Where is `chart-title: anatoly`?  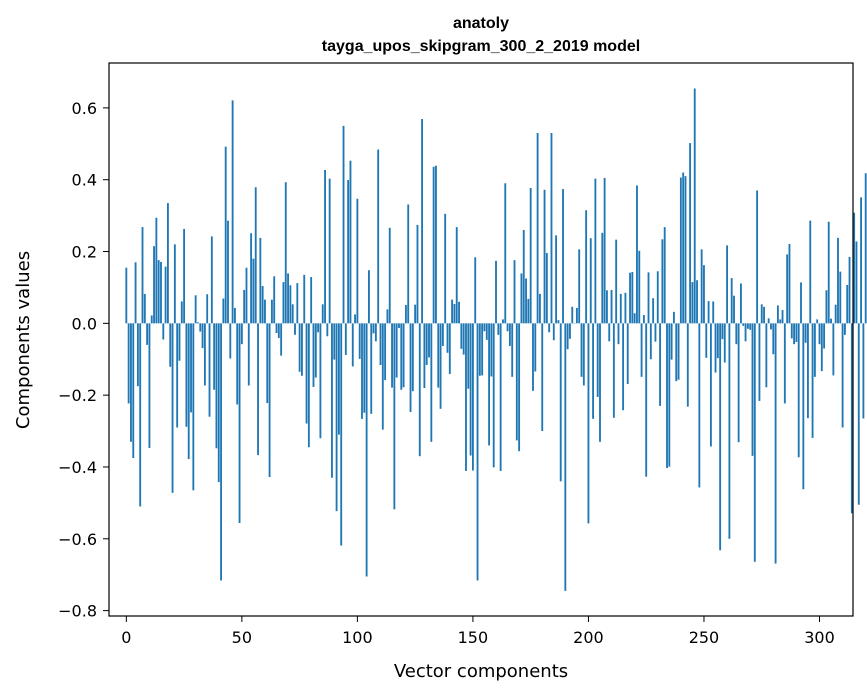 chart-title: anatoly is located at coordinates (481, 23).